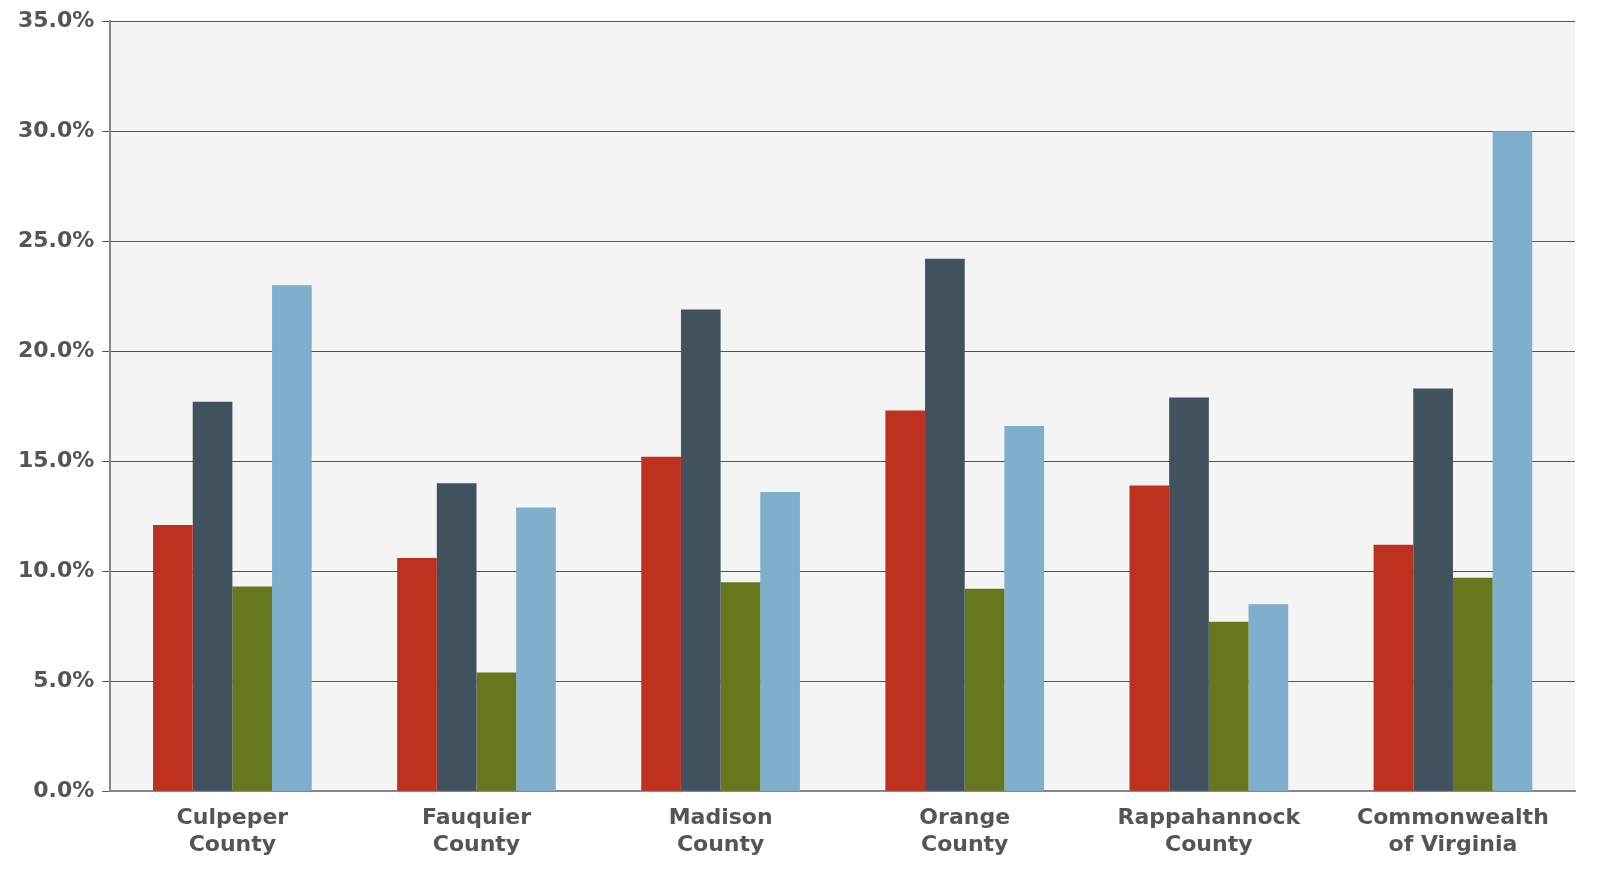 The height and width of the screenshot is (882, 1615). What do you see at coordinates (232, 830) in the screenshot?
I see `x-tick-label: Culpeper County` at bounding box center [232, 830].